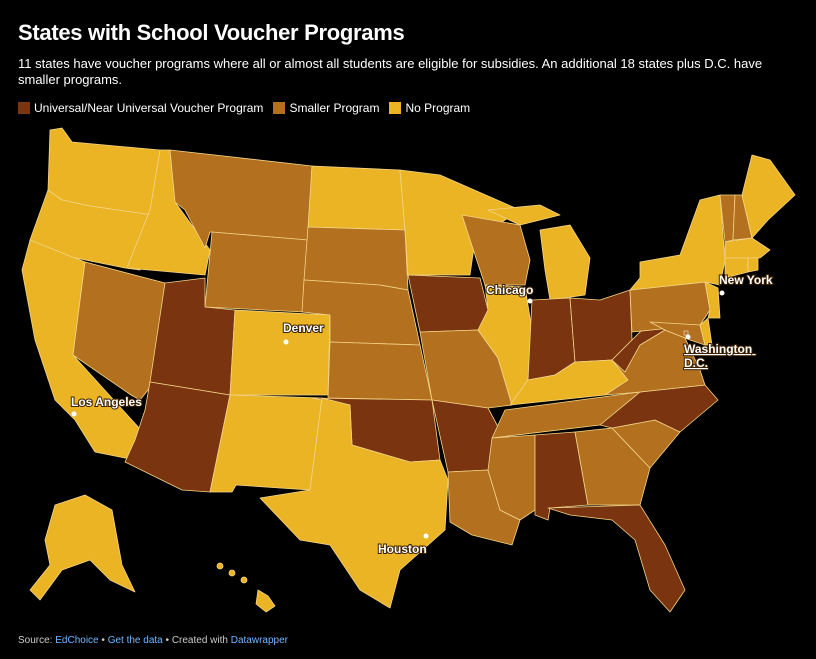 The width and height of the screenshot is (816, 659). What do you see at coordinates (106, 402) in the screenshot?
I see `city-label-los-angeles: Los Angeles` at bounding box center [106, 402].